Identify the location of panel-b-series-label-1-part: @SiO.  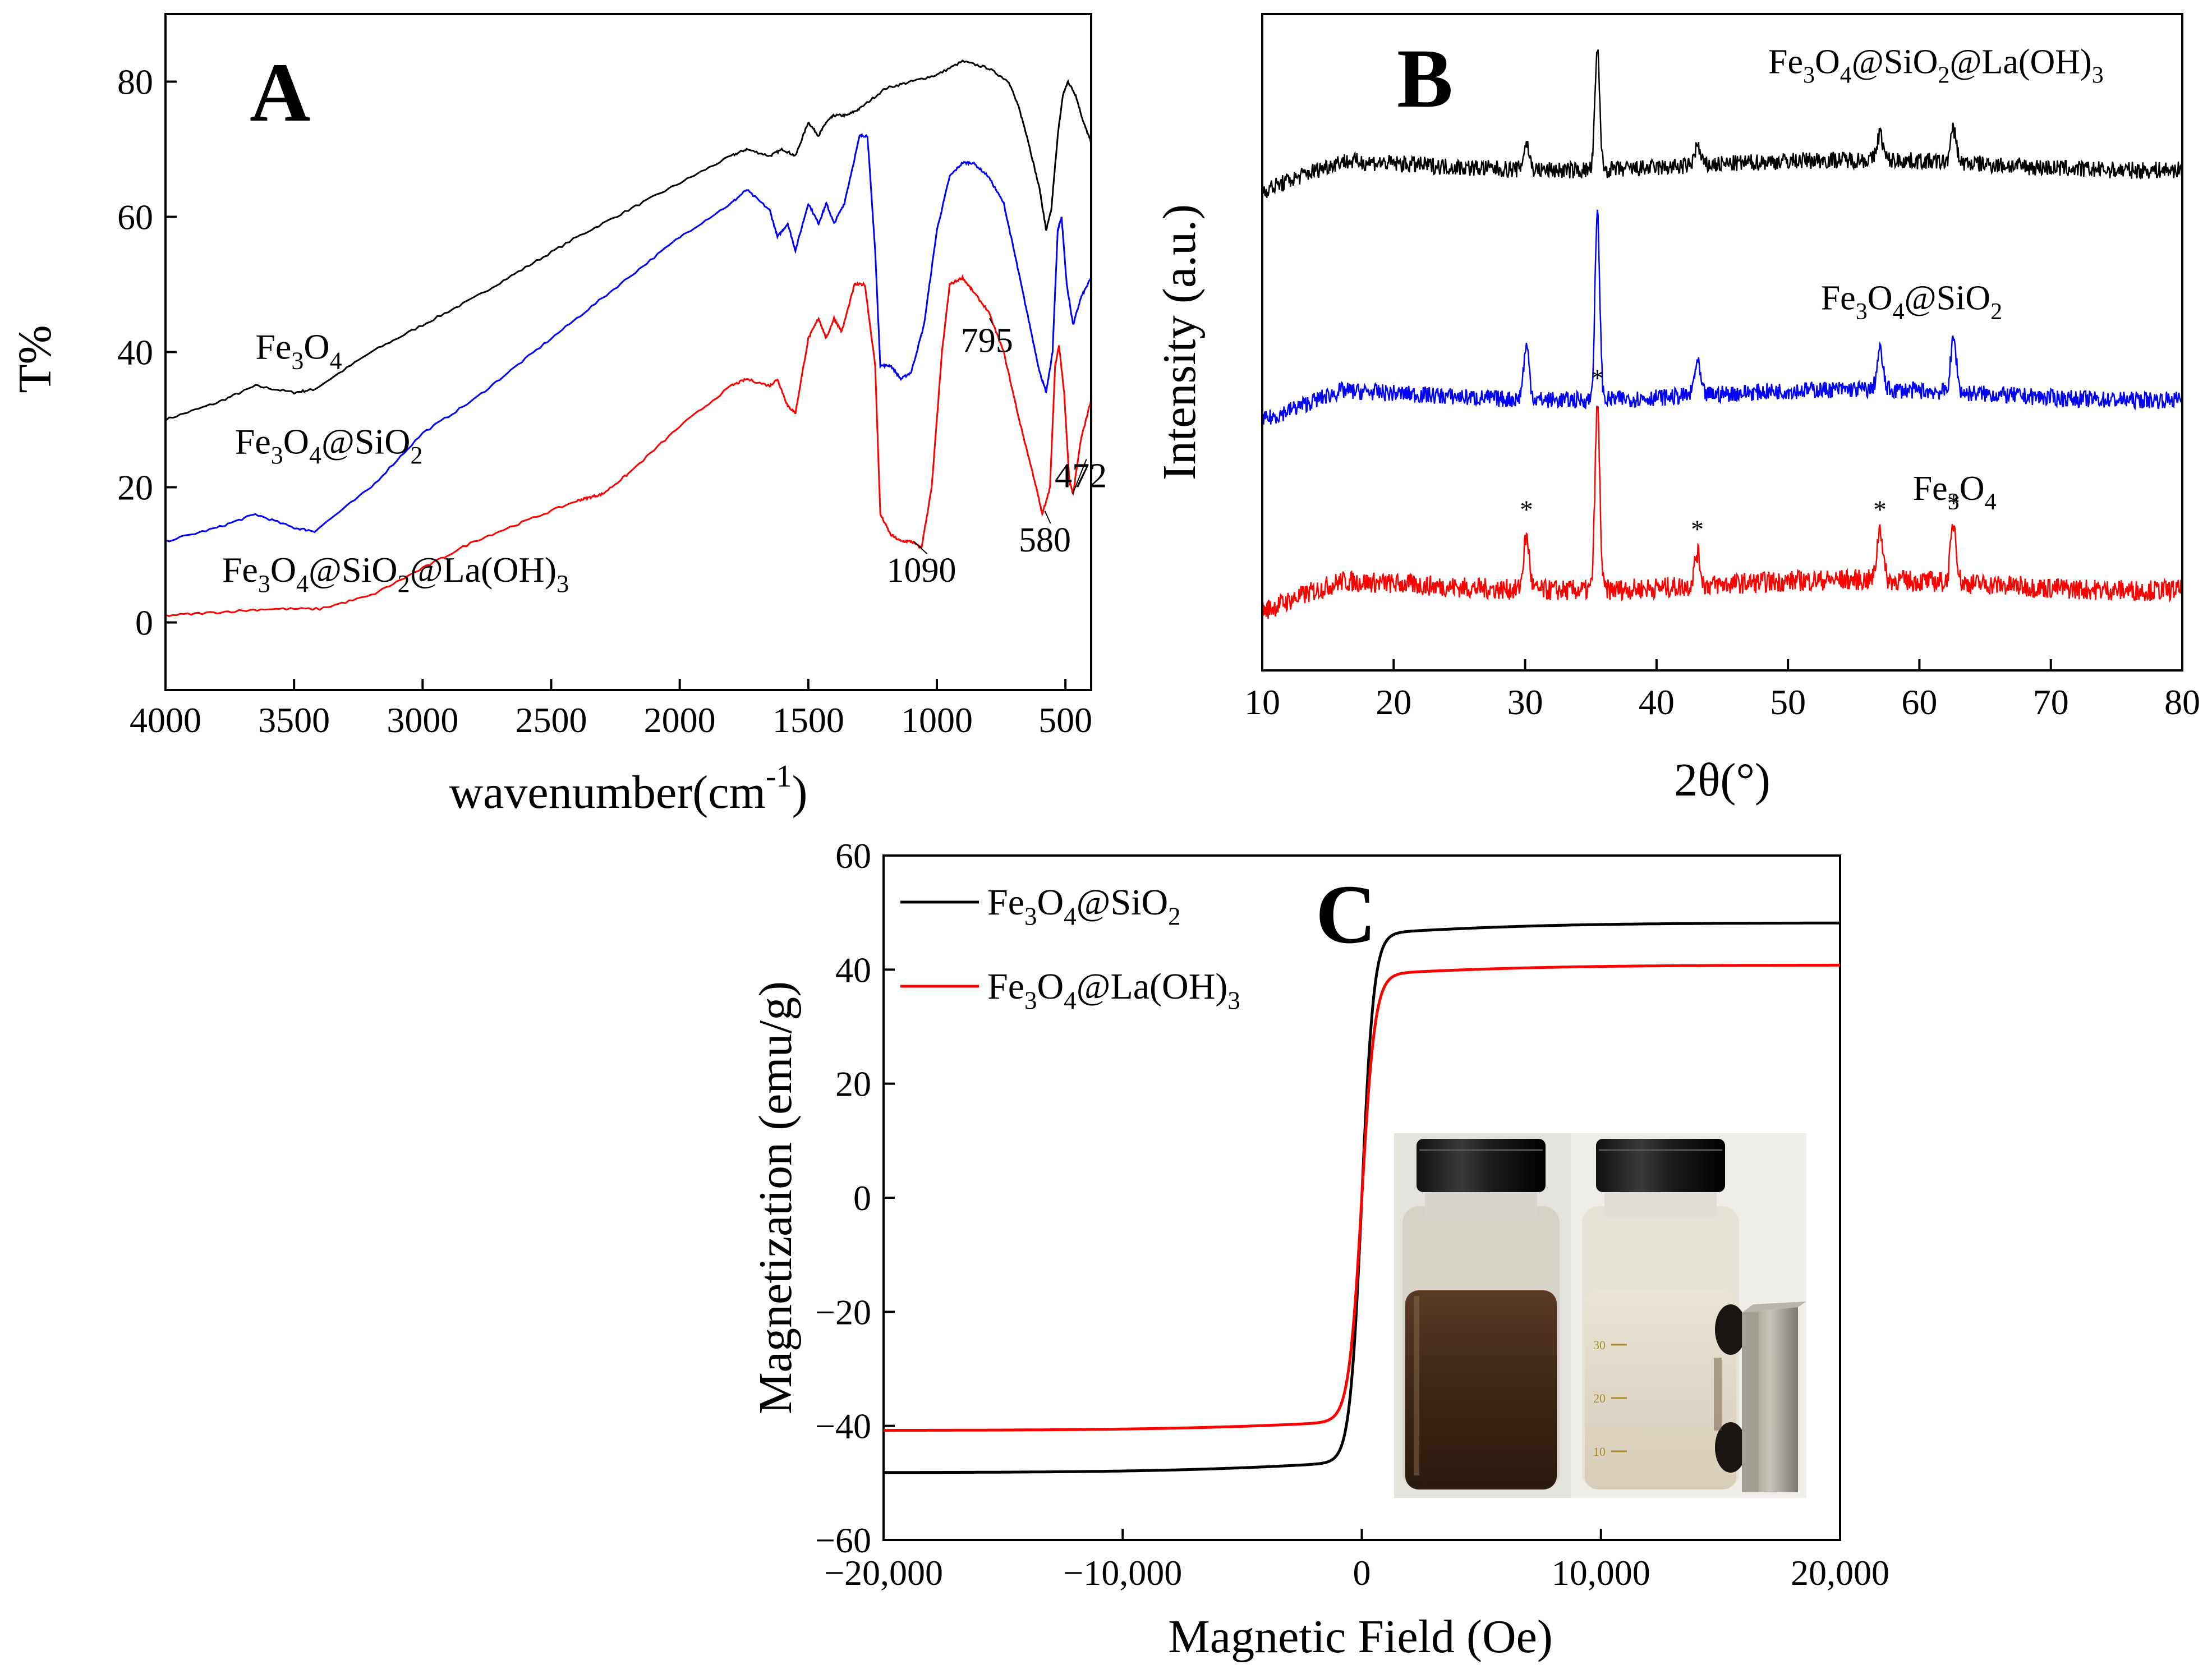
(1947, 298).